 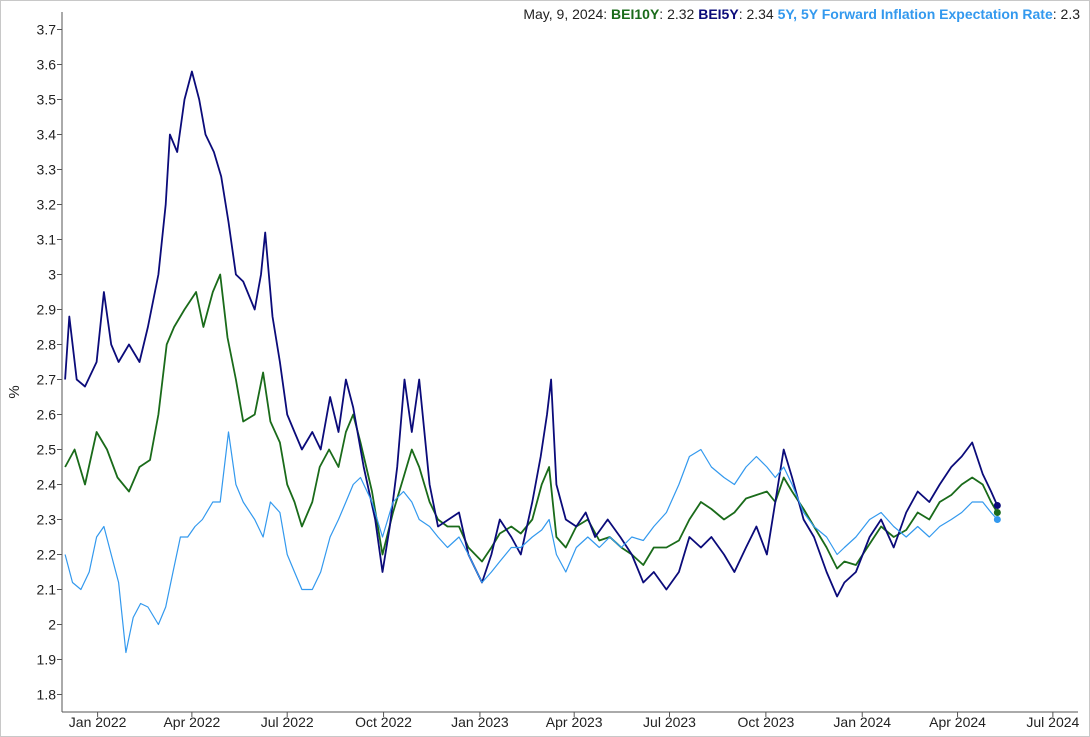 What do you see at coordinates (47, 310) in the screenshot?
I see `y-tick-label: 2.9` at bounding box center [47, 310].